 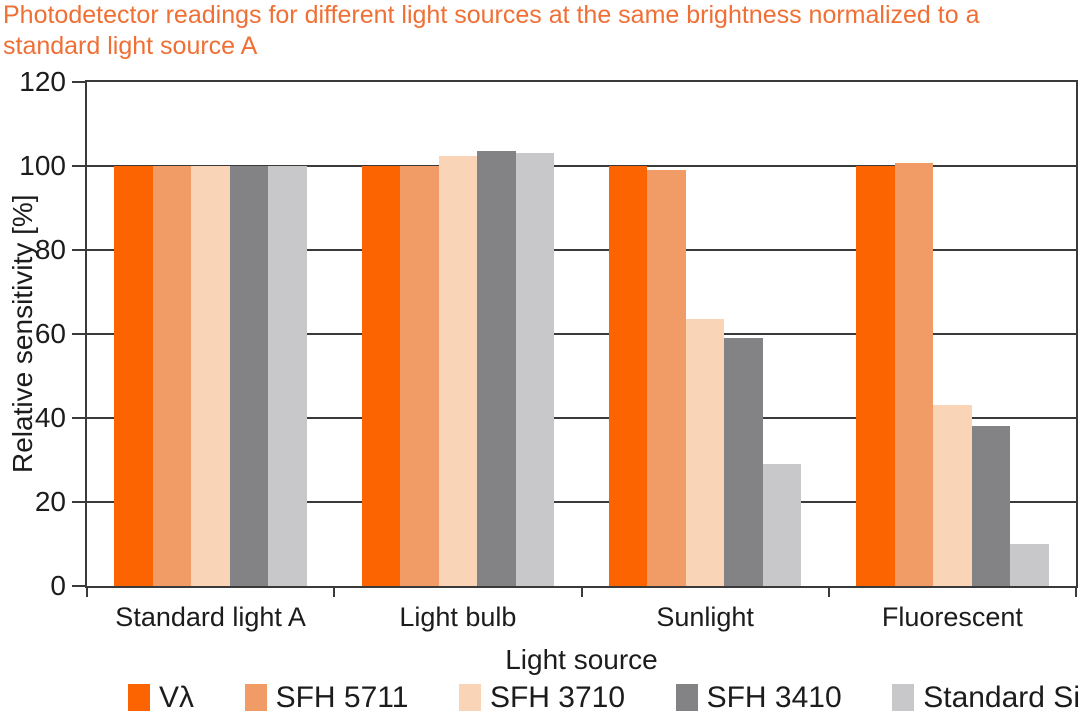 What do you see at coordinates (705, 617) in the screenshot?
I see `category-label: Sunlight` at bounding box center [705, 617].